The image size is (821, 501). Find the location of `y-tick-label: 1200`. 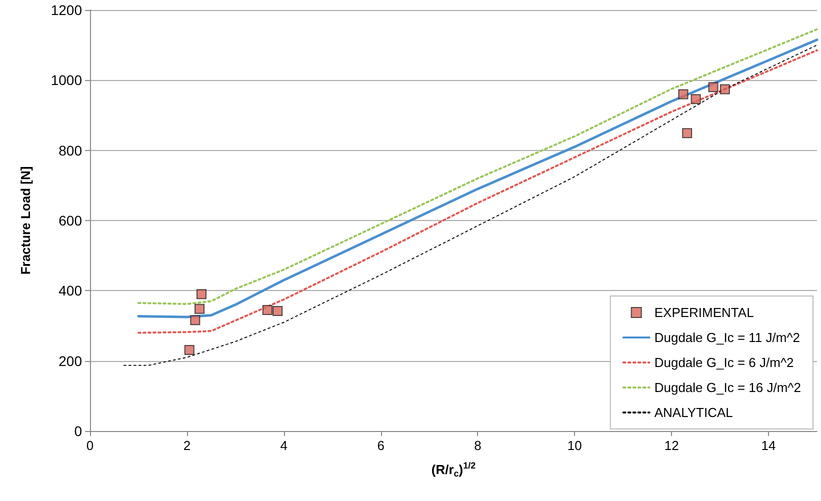

y-tick-label: 1200 is located at coordinates (66, 10).